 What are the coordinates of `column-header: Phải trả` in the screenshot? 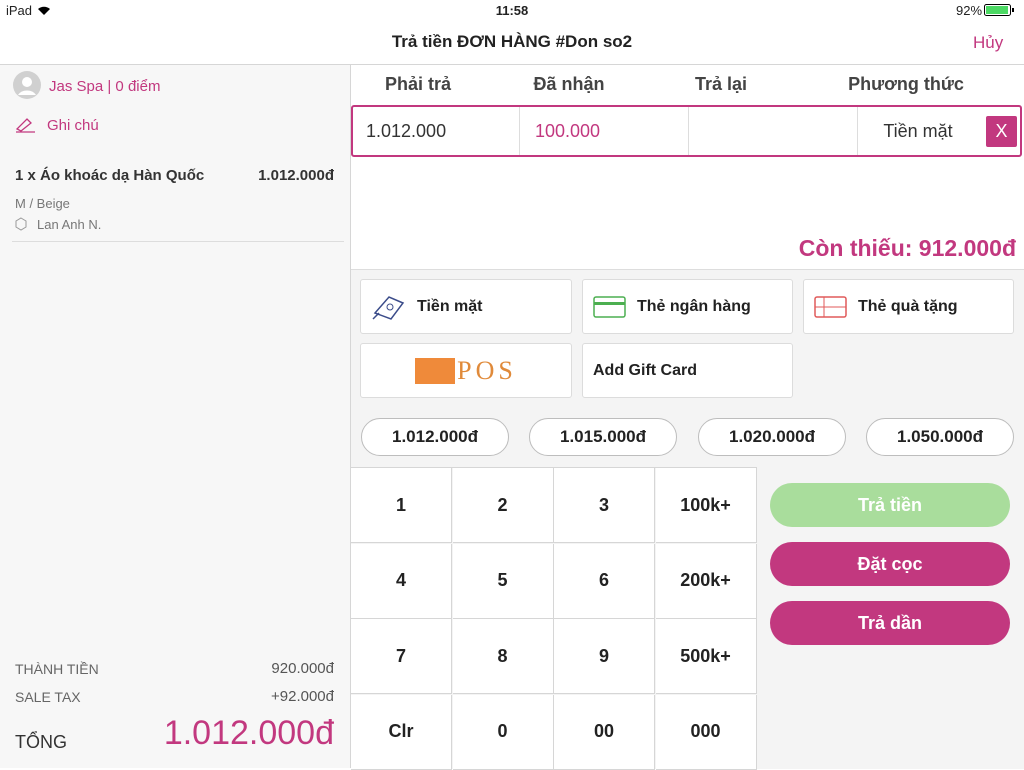 It's located at (418, 84).